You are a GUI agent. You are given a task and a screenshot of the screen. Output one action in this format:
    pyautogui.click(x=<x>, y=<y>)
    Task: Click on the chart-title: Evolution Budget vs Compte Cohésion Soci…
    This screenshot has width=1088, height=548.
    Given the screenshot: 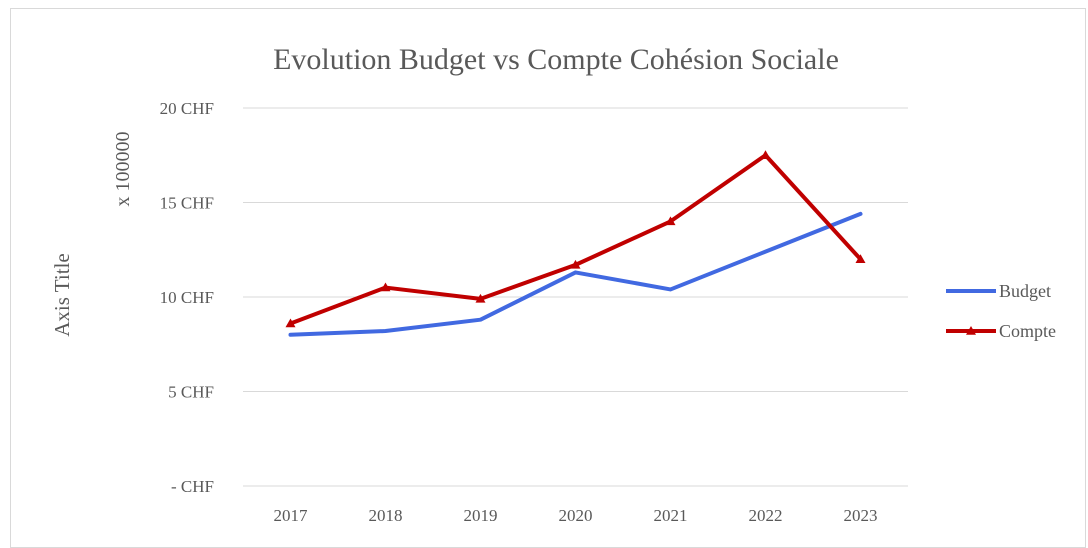 What is the action you would take?
    pyautogui.click(x=556, y=59)
    